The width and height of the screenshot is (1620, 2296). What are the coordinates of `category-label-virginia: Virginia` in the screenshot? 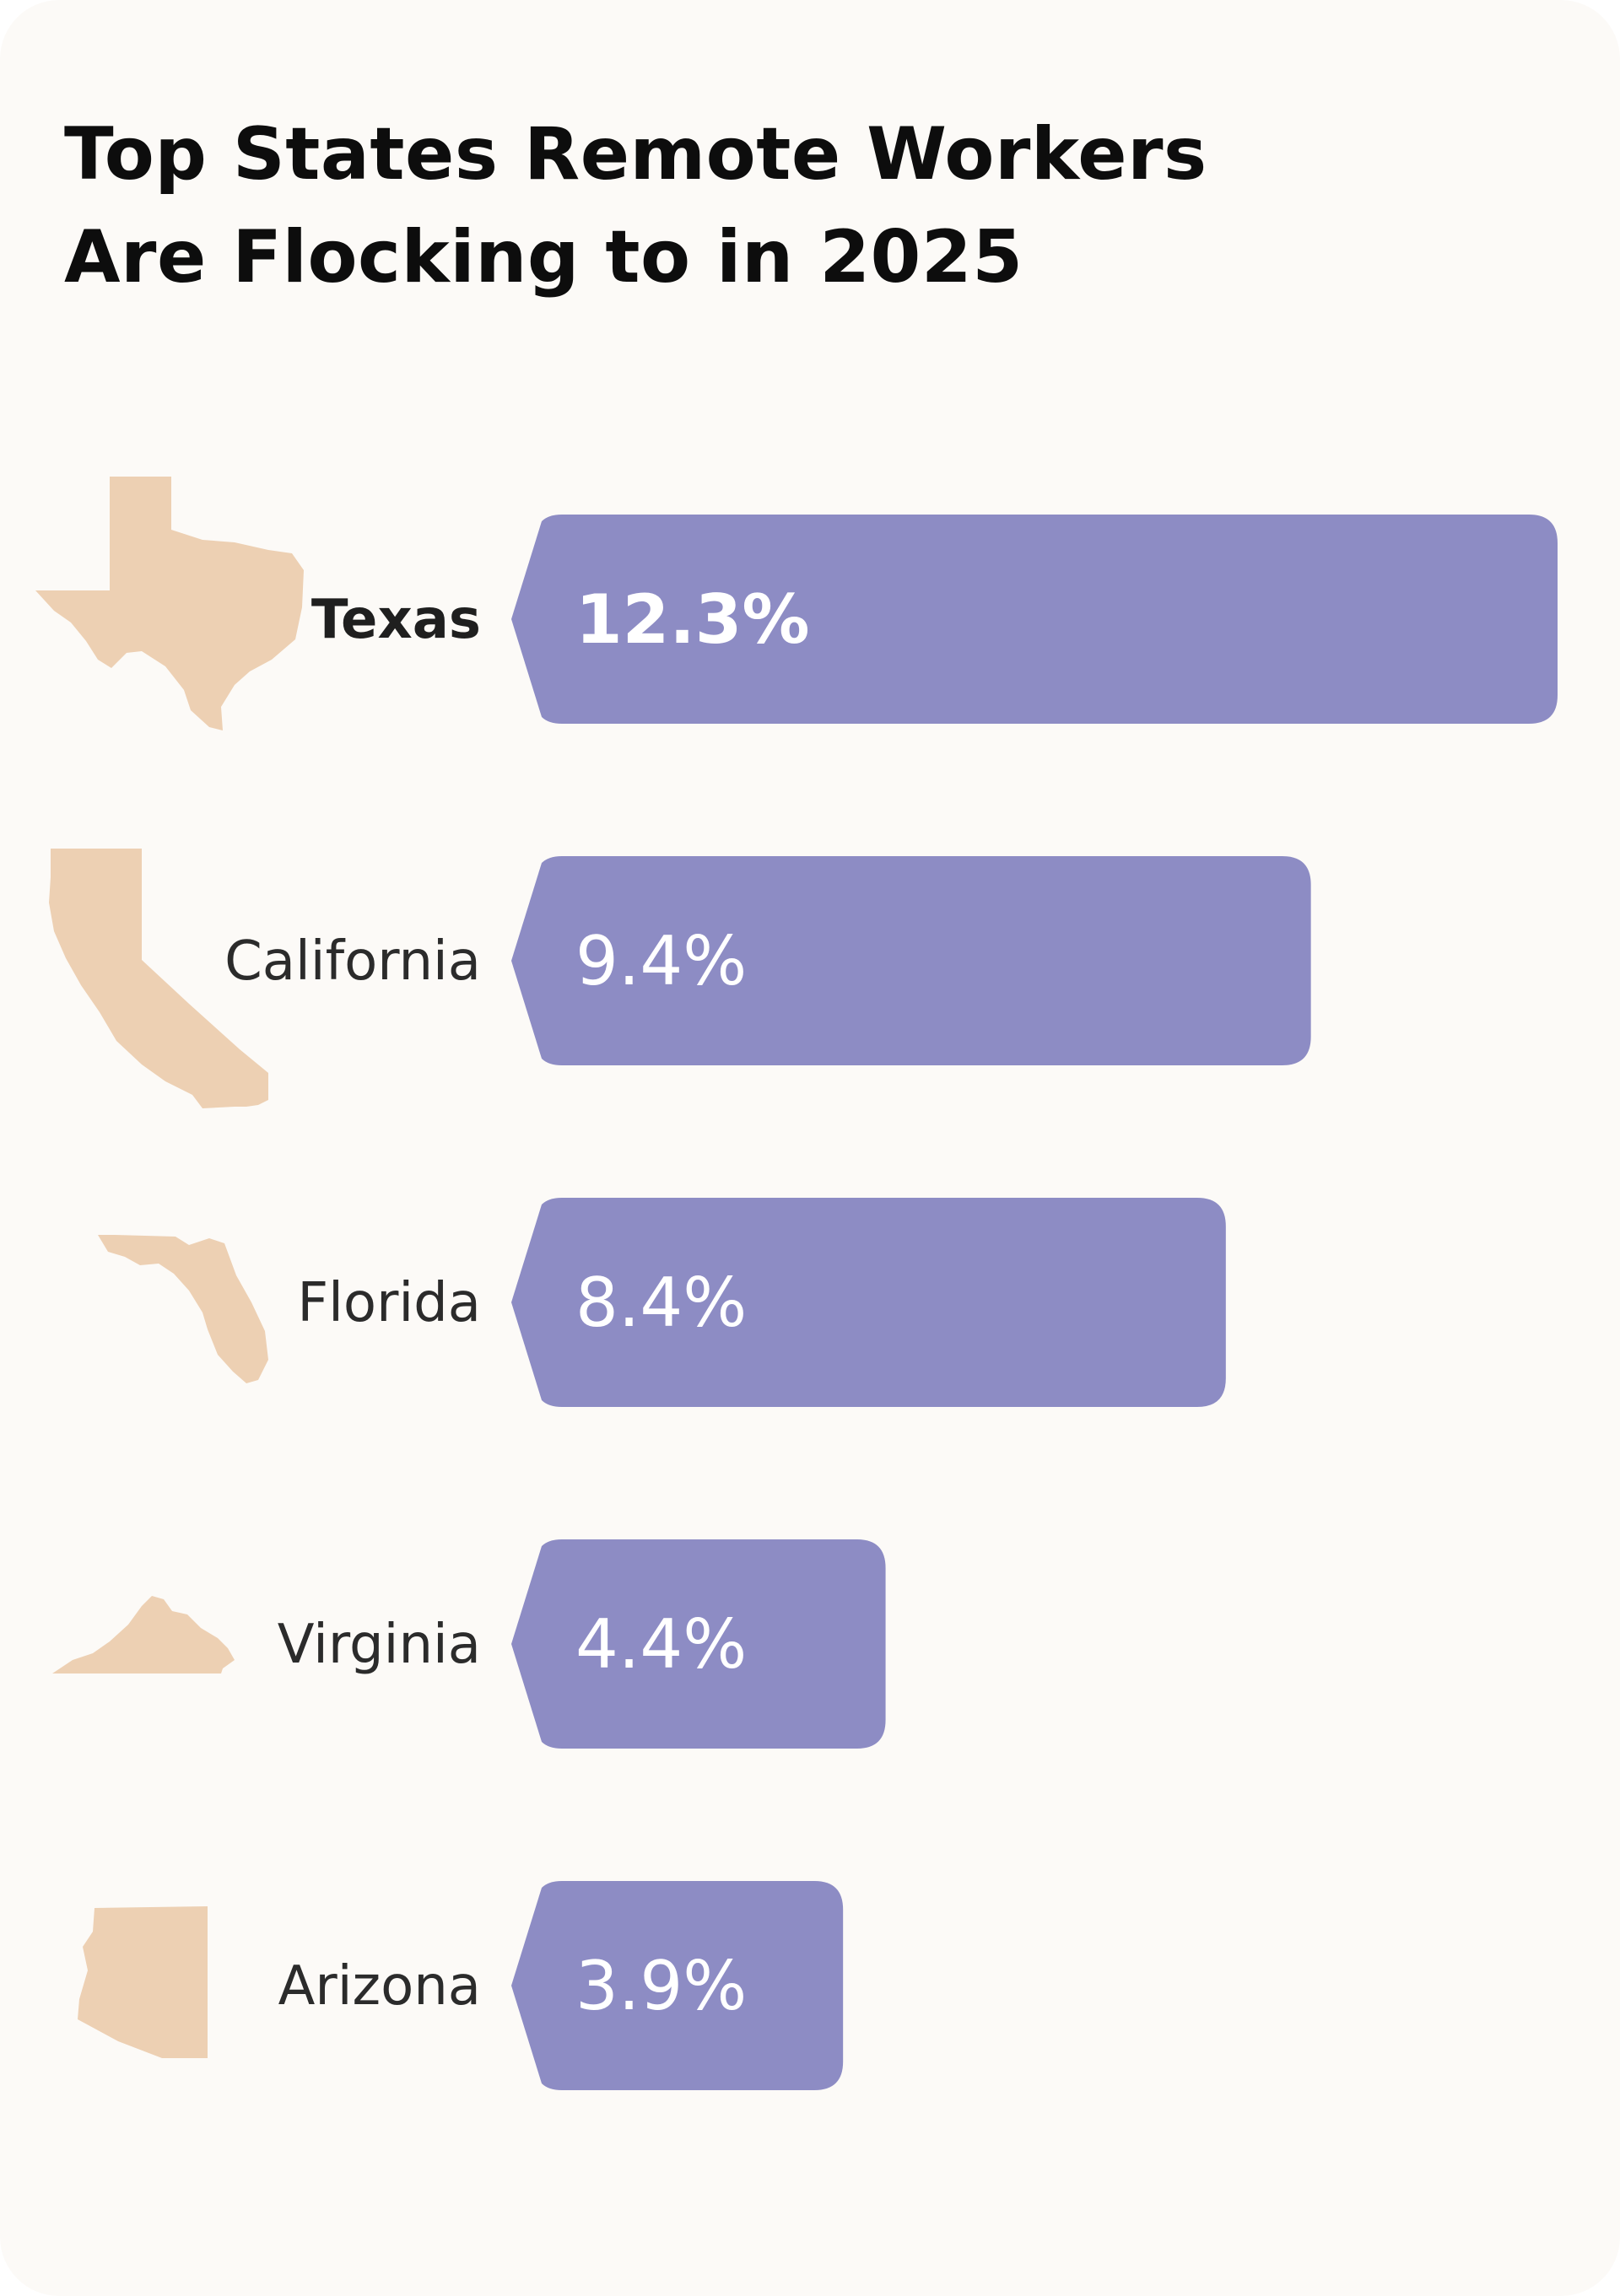 It's located at (379, 1645).